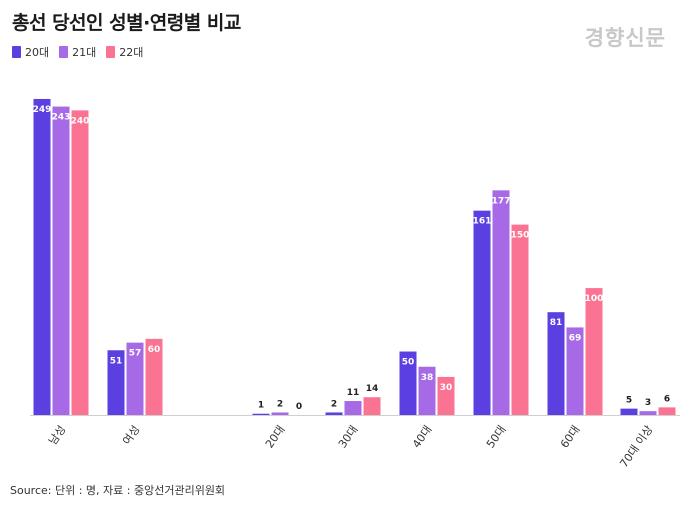 The height and width of the screenshot is (506, 700). What do you see at coordinates (80, 121) in the screenshot?
I see `data-label-22대-남성: 240` at bounding box center [80, 121].